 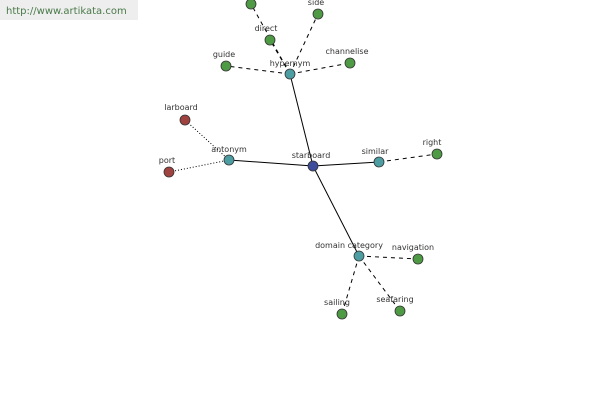 I want to click on node-label: seafaring, so click(x=394, y=299).